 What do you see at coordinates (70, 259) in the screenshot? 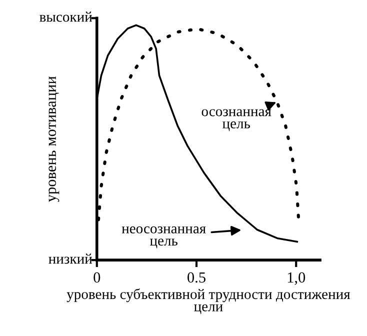
I see `text: низкий` at bounding box center [70, 259].